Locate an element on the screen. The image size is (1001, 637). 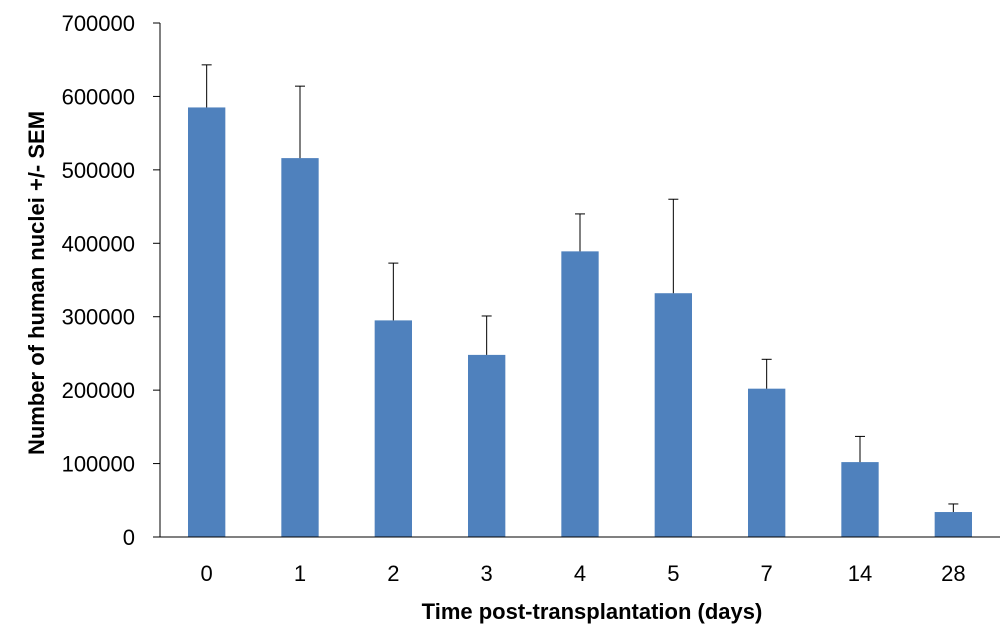
x-tick-label: 5 is located at coordinates (673, 573).